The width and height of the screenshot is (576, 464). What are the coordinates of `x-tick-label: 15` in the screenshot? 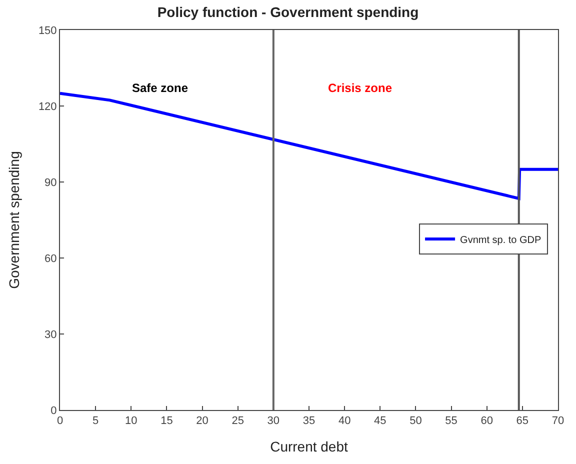 It's located at (166, 421).